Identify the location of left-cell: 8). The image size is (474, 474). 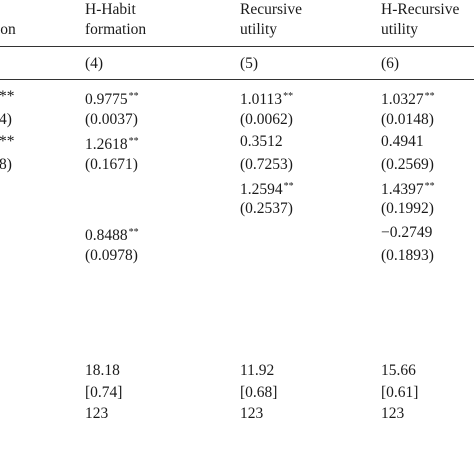
(6, 164).